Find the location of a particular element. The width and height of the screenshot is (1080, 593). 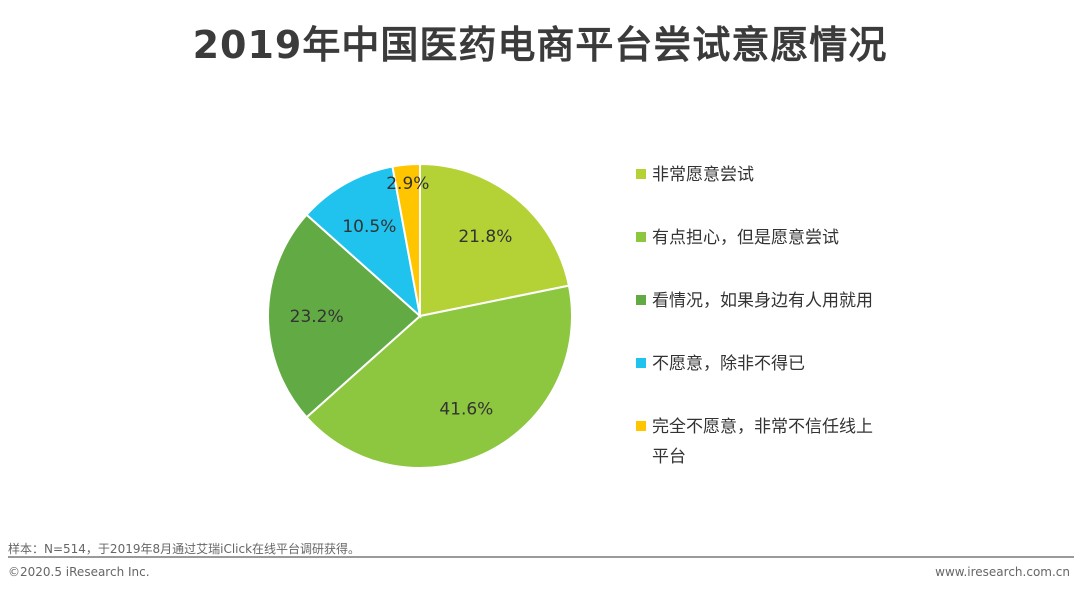

legend-label-4: 不愿意，除非不得已 is located at coordinates (728, 364).